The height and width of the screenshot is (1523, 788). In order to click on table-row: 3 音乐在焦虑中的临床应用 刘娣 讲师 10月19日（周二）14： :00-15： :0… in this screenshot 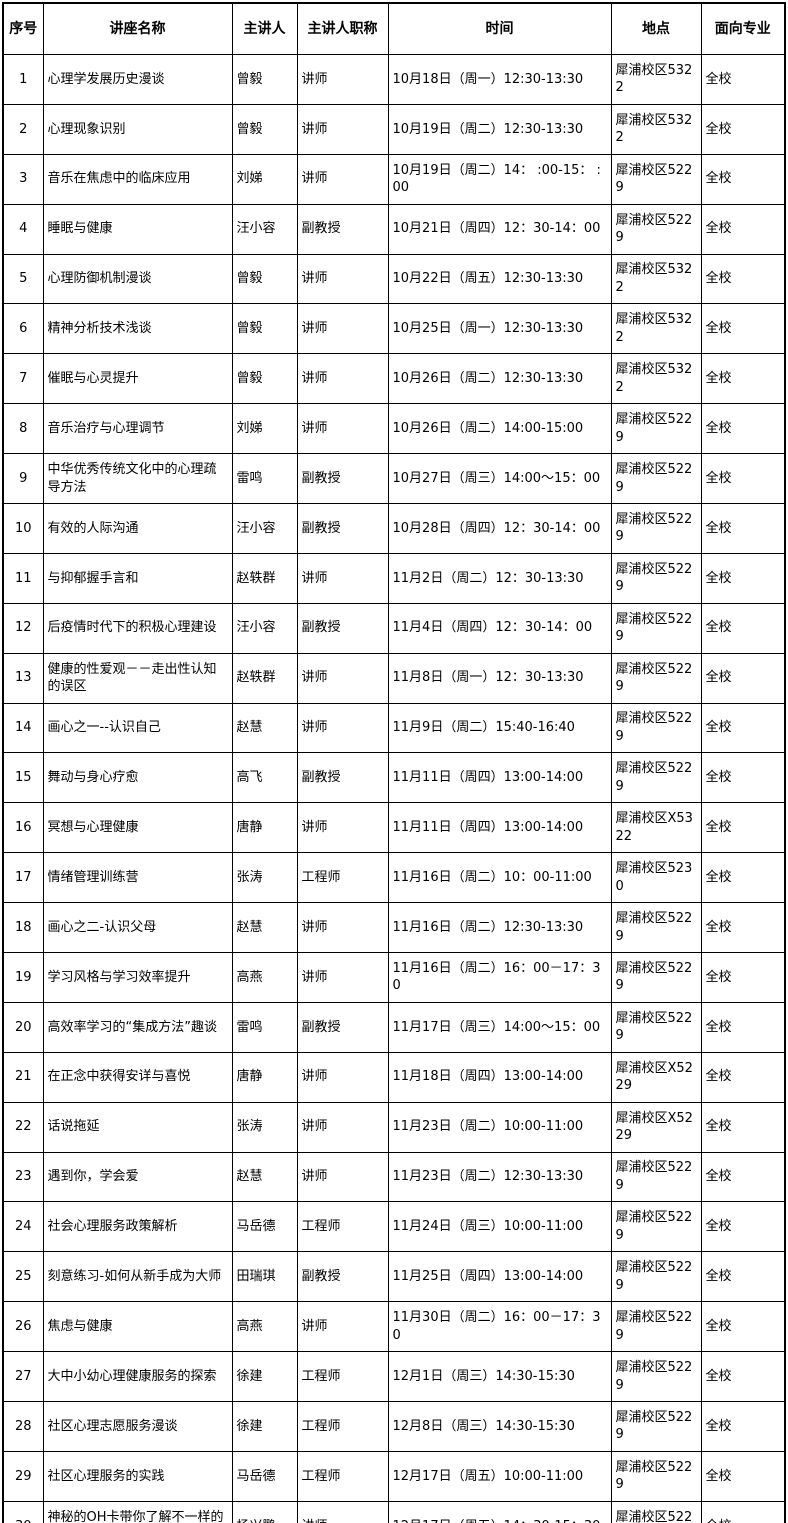, I will do `click(394, 179)`.